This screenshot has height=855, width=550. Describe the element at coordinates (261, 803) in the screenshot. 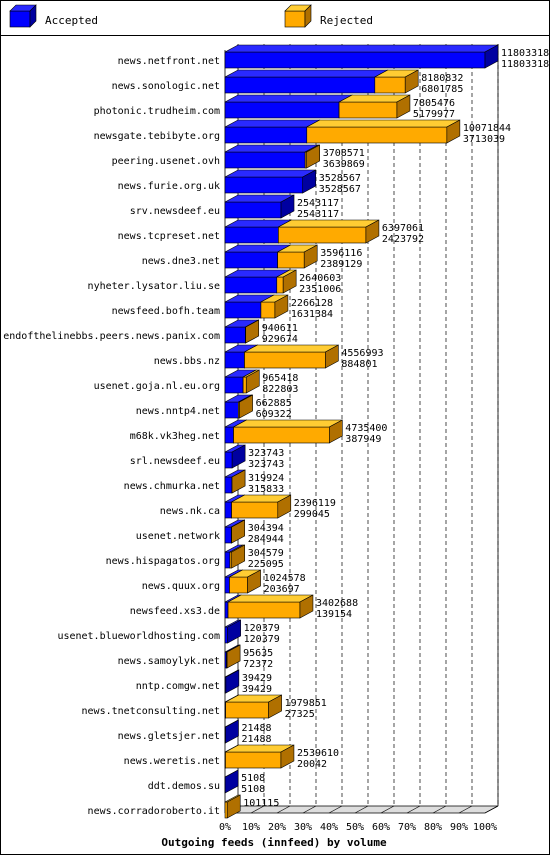

I see `value-label-offered: 101115` at that location.